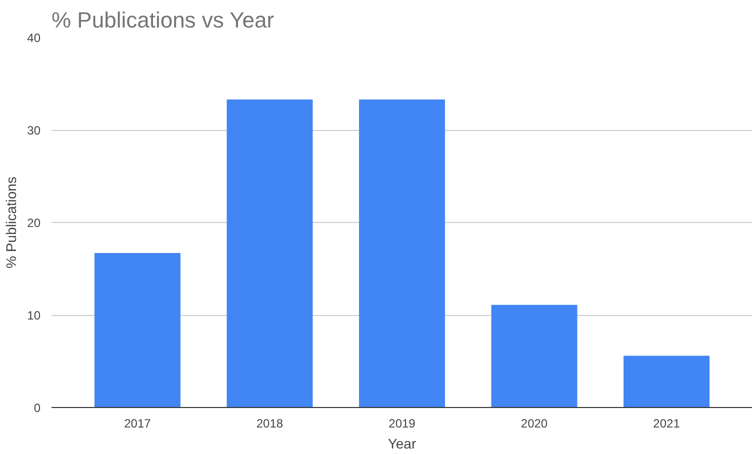  What do you see at coordinates (402, 423) in the screenshot?
I see `x-tick-label: 2019` at bounding box center [402, 423].